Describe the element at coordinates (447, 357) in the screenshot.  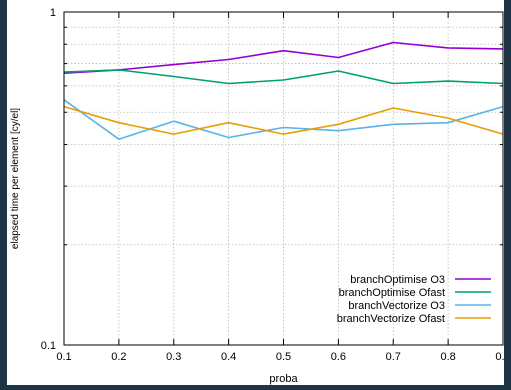
I see `x-tick-label: 0.8` at that location.